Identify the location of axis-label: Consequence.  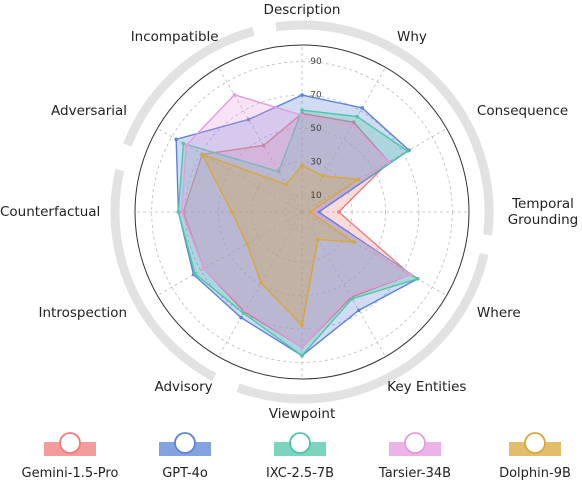
(522, 111).